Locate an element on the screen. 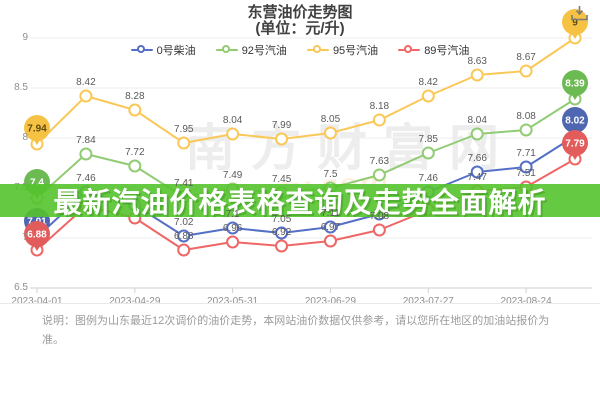 This screenshot has height=400, width=600. badge-value: 6.88 is located at coordinates (37, 235).